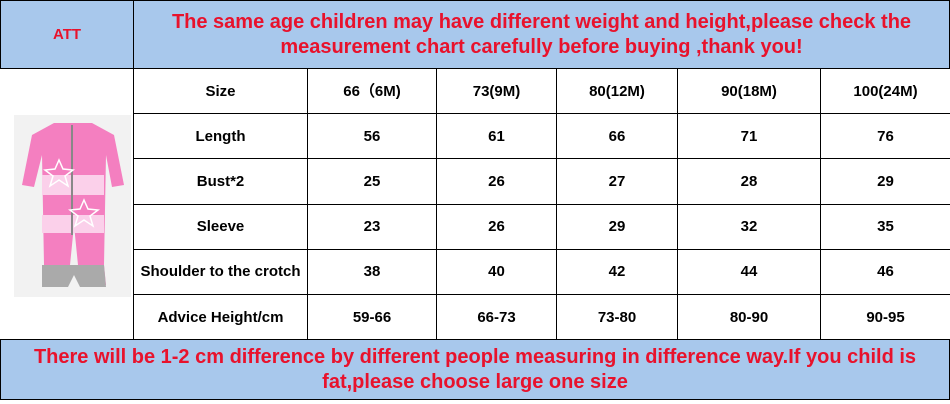 The width and height of the screenshot is (950, 404). Describe the element at coordinates (617, 136) in the screenshot. I see `table-cell: 66` at that location.